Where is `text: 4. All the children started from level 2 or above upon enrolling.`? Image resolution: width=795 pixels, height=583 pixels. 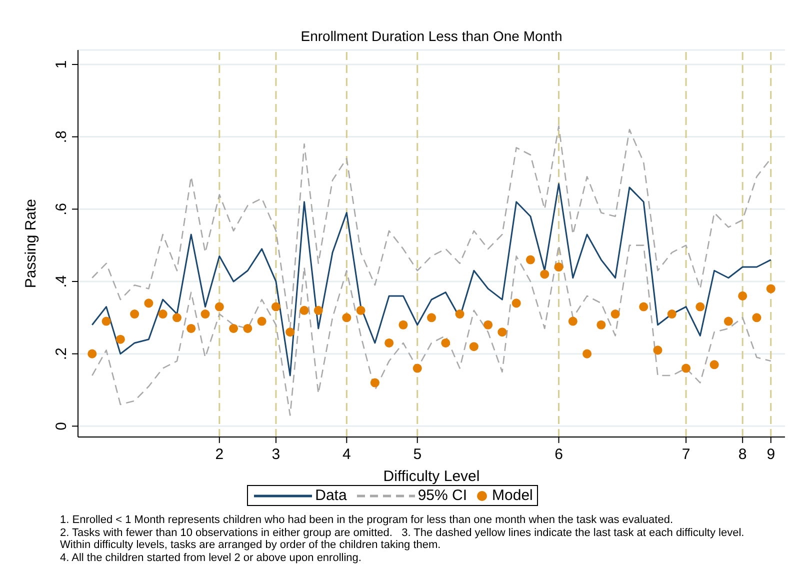
text: 4. All the children started from level 2 or above upon enrolling. is located at coordinates (211, 558).